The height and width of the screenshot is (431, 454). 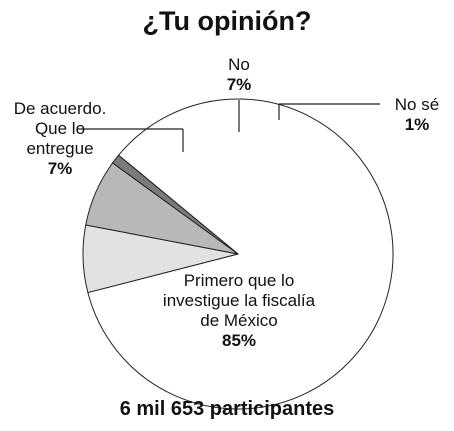 I want to click on label-de-acuerdo-value: 7%, so click(x=60, y=168).